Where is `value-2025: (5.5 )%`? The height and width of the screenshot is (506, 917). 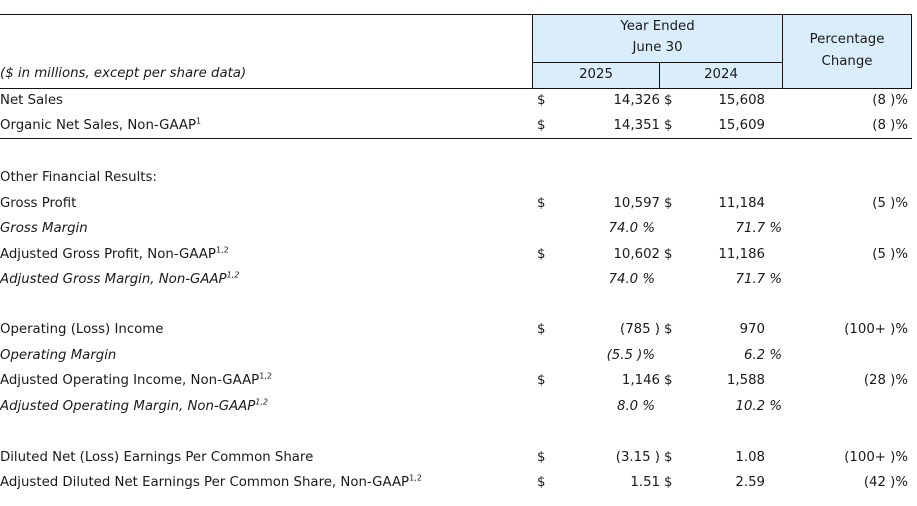 value-2025: (5.5 )% is located at coordinates (630, 355).